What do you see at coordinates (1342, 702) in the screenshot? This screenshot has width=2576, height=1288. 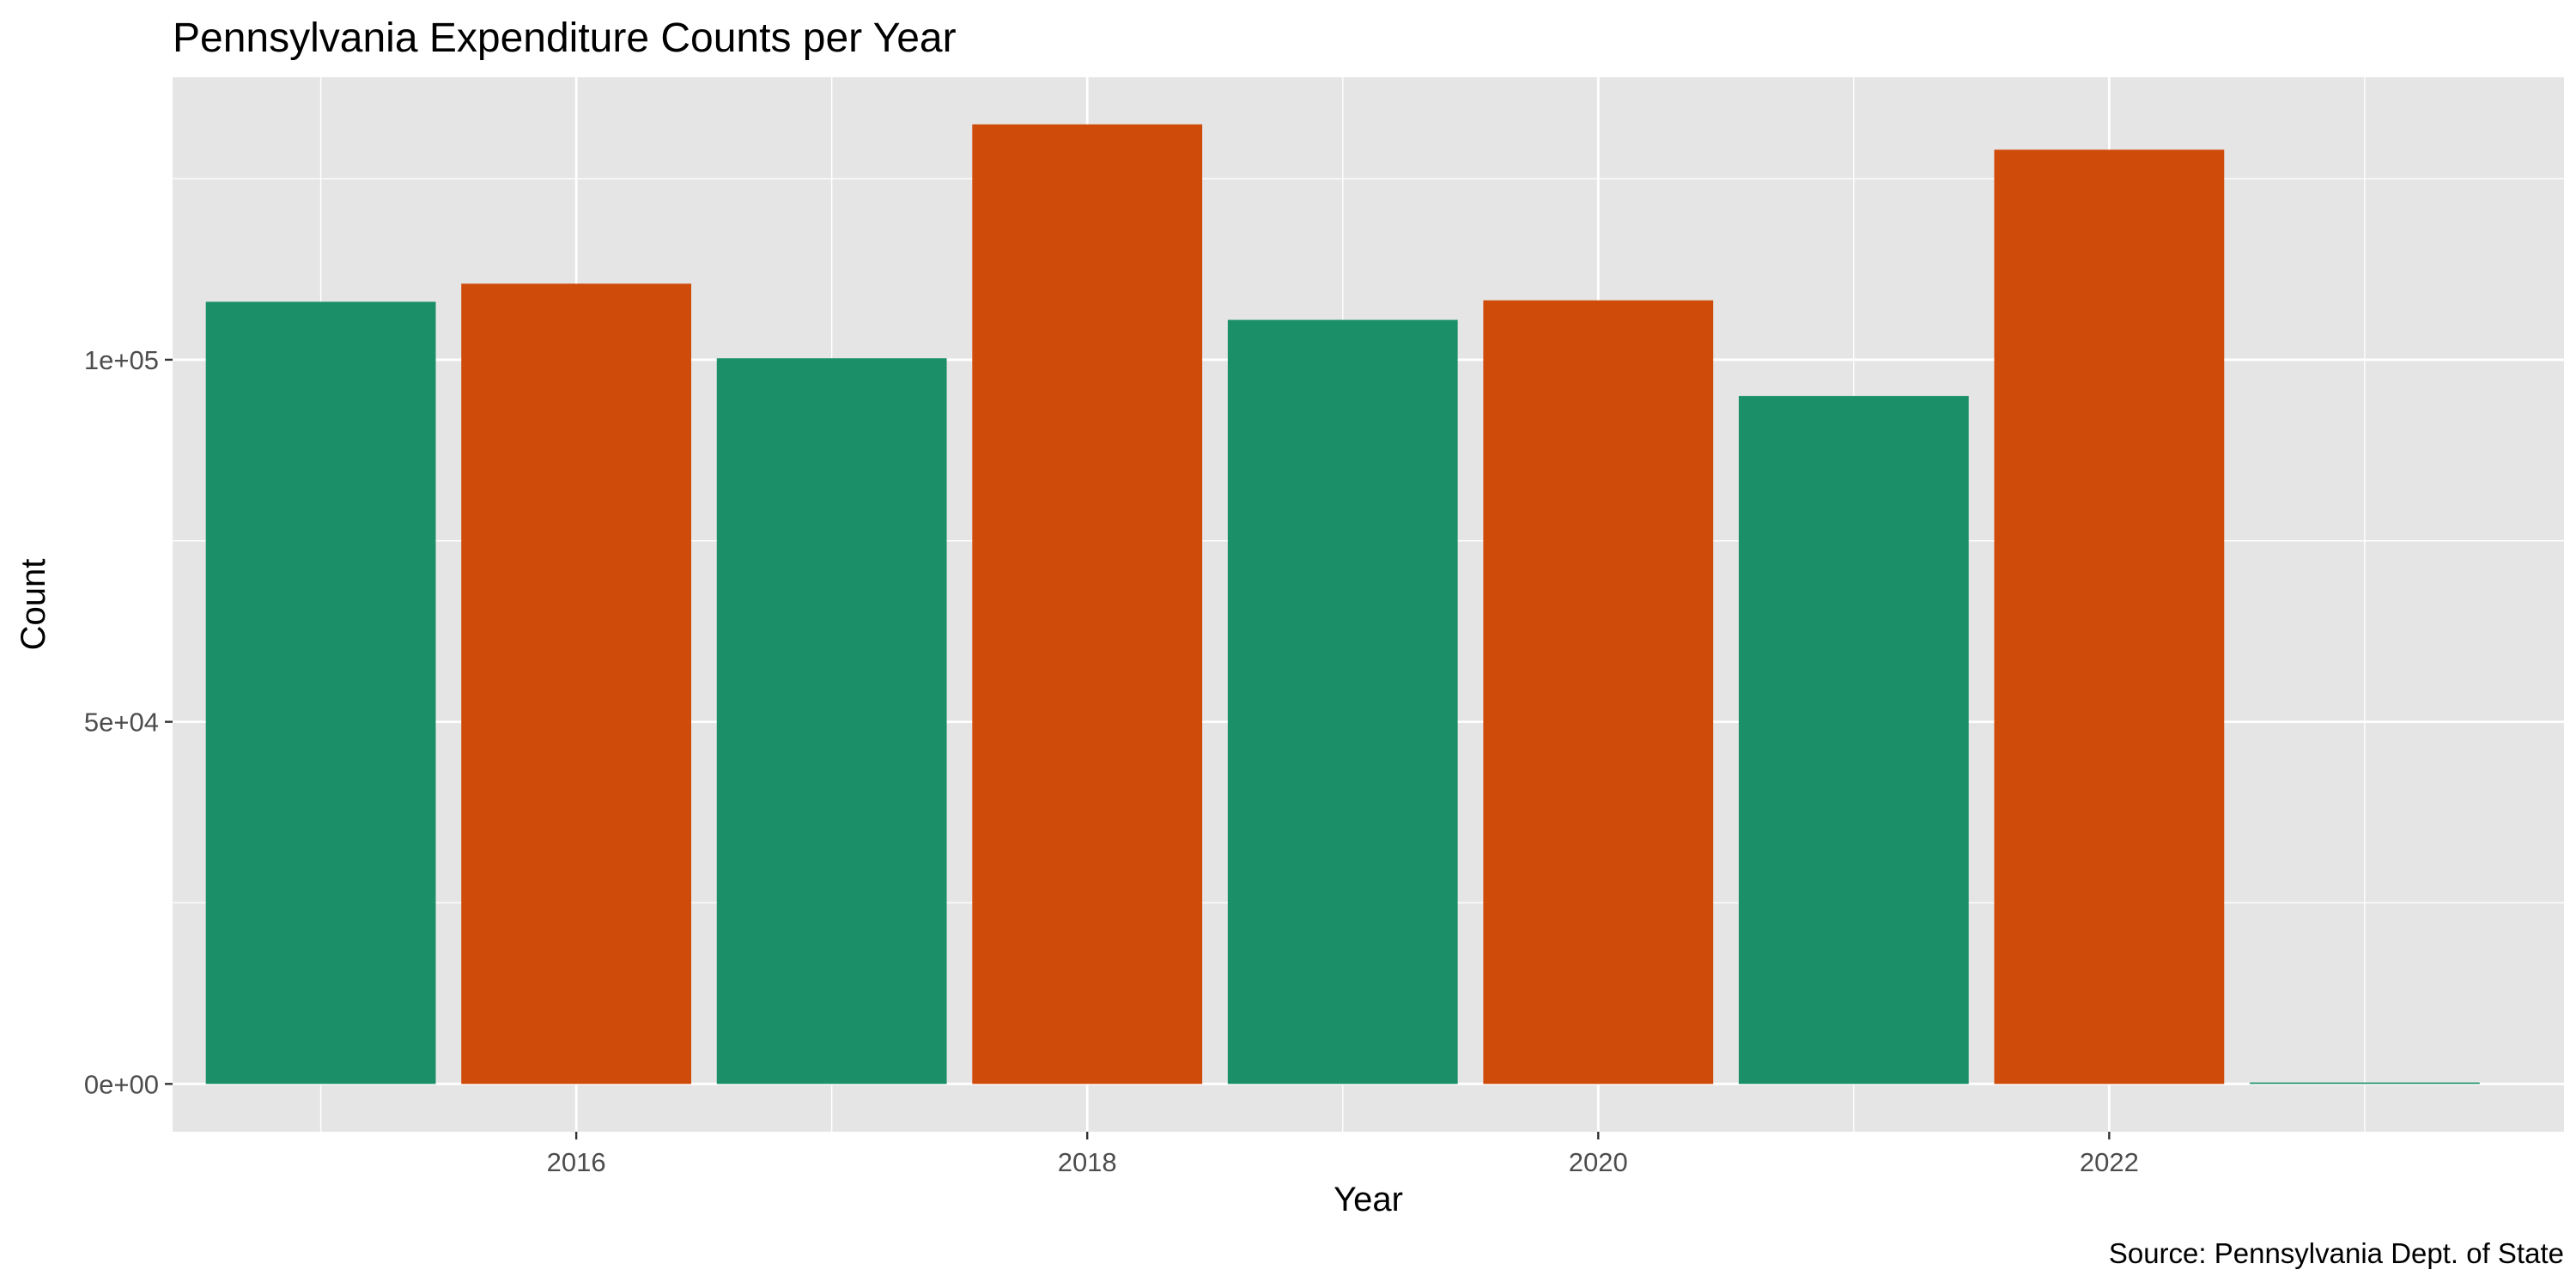 I see `bar-2019` at bounding box center [1342, 702].